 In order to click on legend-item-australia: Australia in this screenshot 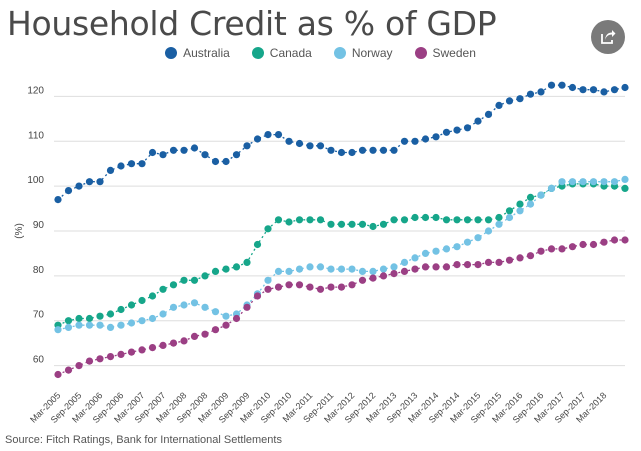, I will do `click(197, 53)`.